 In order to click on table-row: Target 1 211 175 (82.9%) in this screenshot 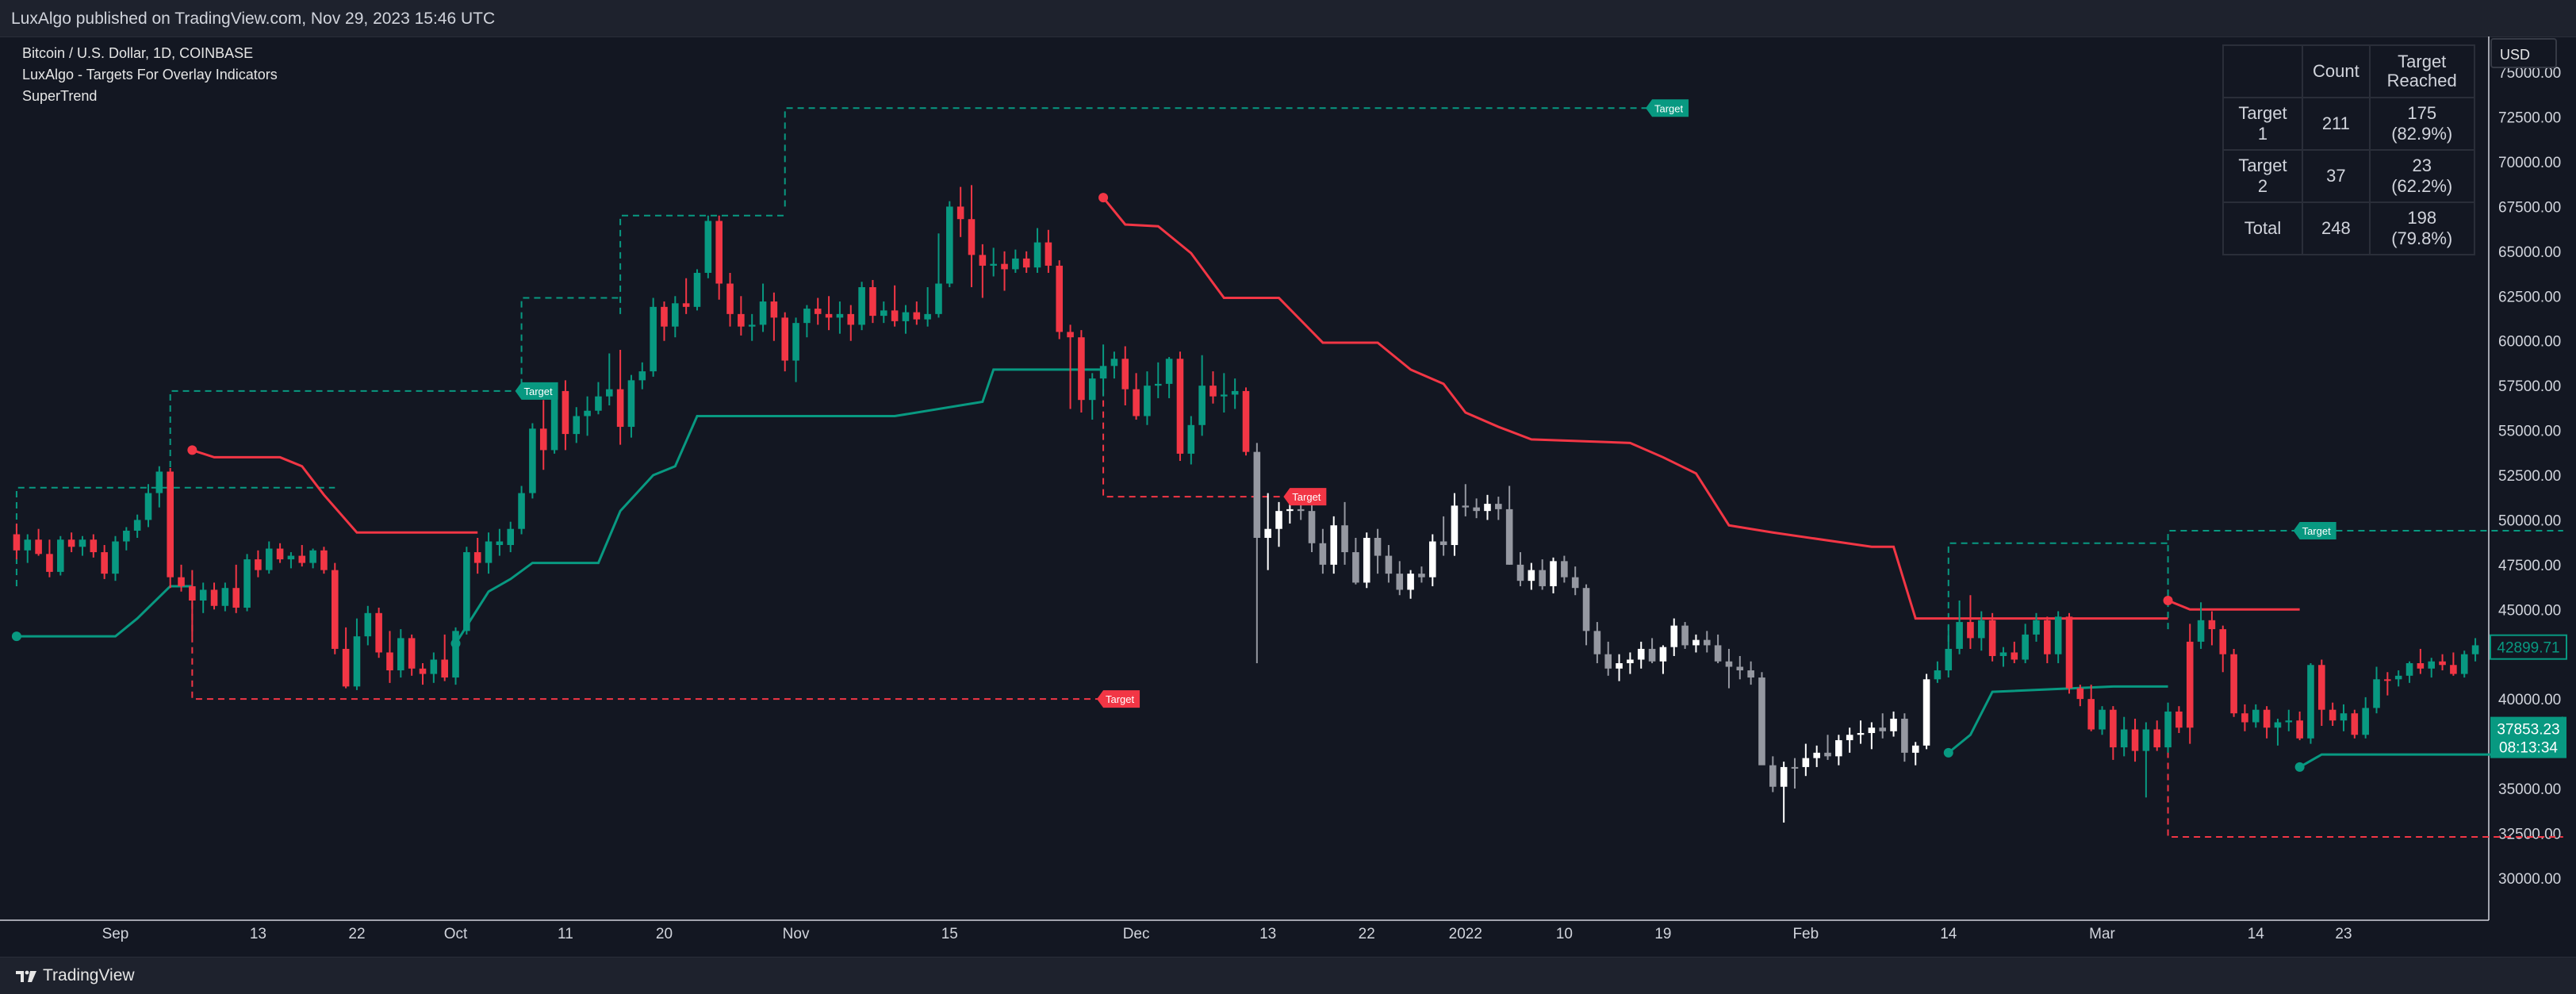, I will do `click(2348, 124)`.